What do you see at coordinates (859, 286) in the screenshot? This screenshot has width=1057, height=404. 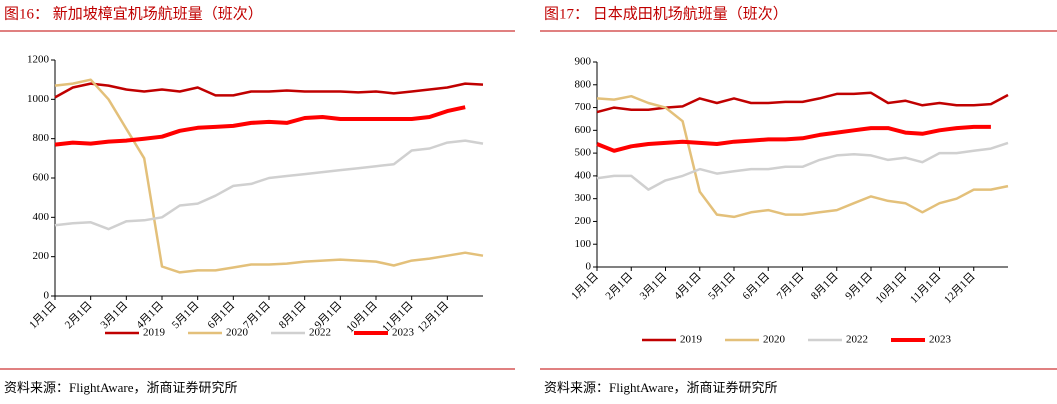 I see `x-tick-label: 9月1日` at bounding box center [859, 286].